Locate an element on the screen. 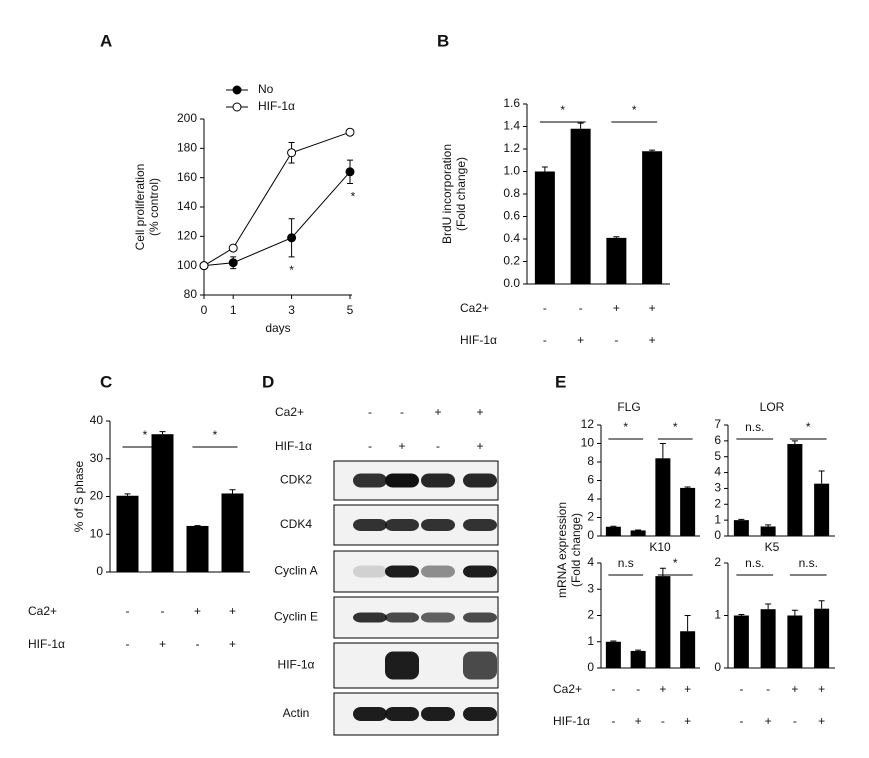  y-tick-label: 3 is located at coordinates (717, 488).